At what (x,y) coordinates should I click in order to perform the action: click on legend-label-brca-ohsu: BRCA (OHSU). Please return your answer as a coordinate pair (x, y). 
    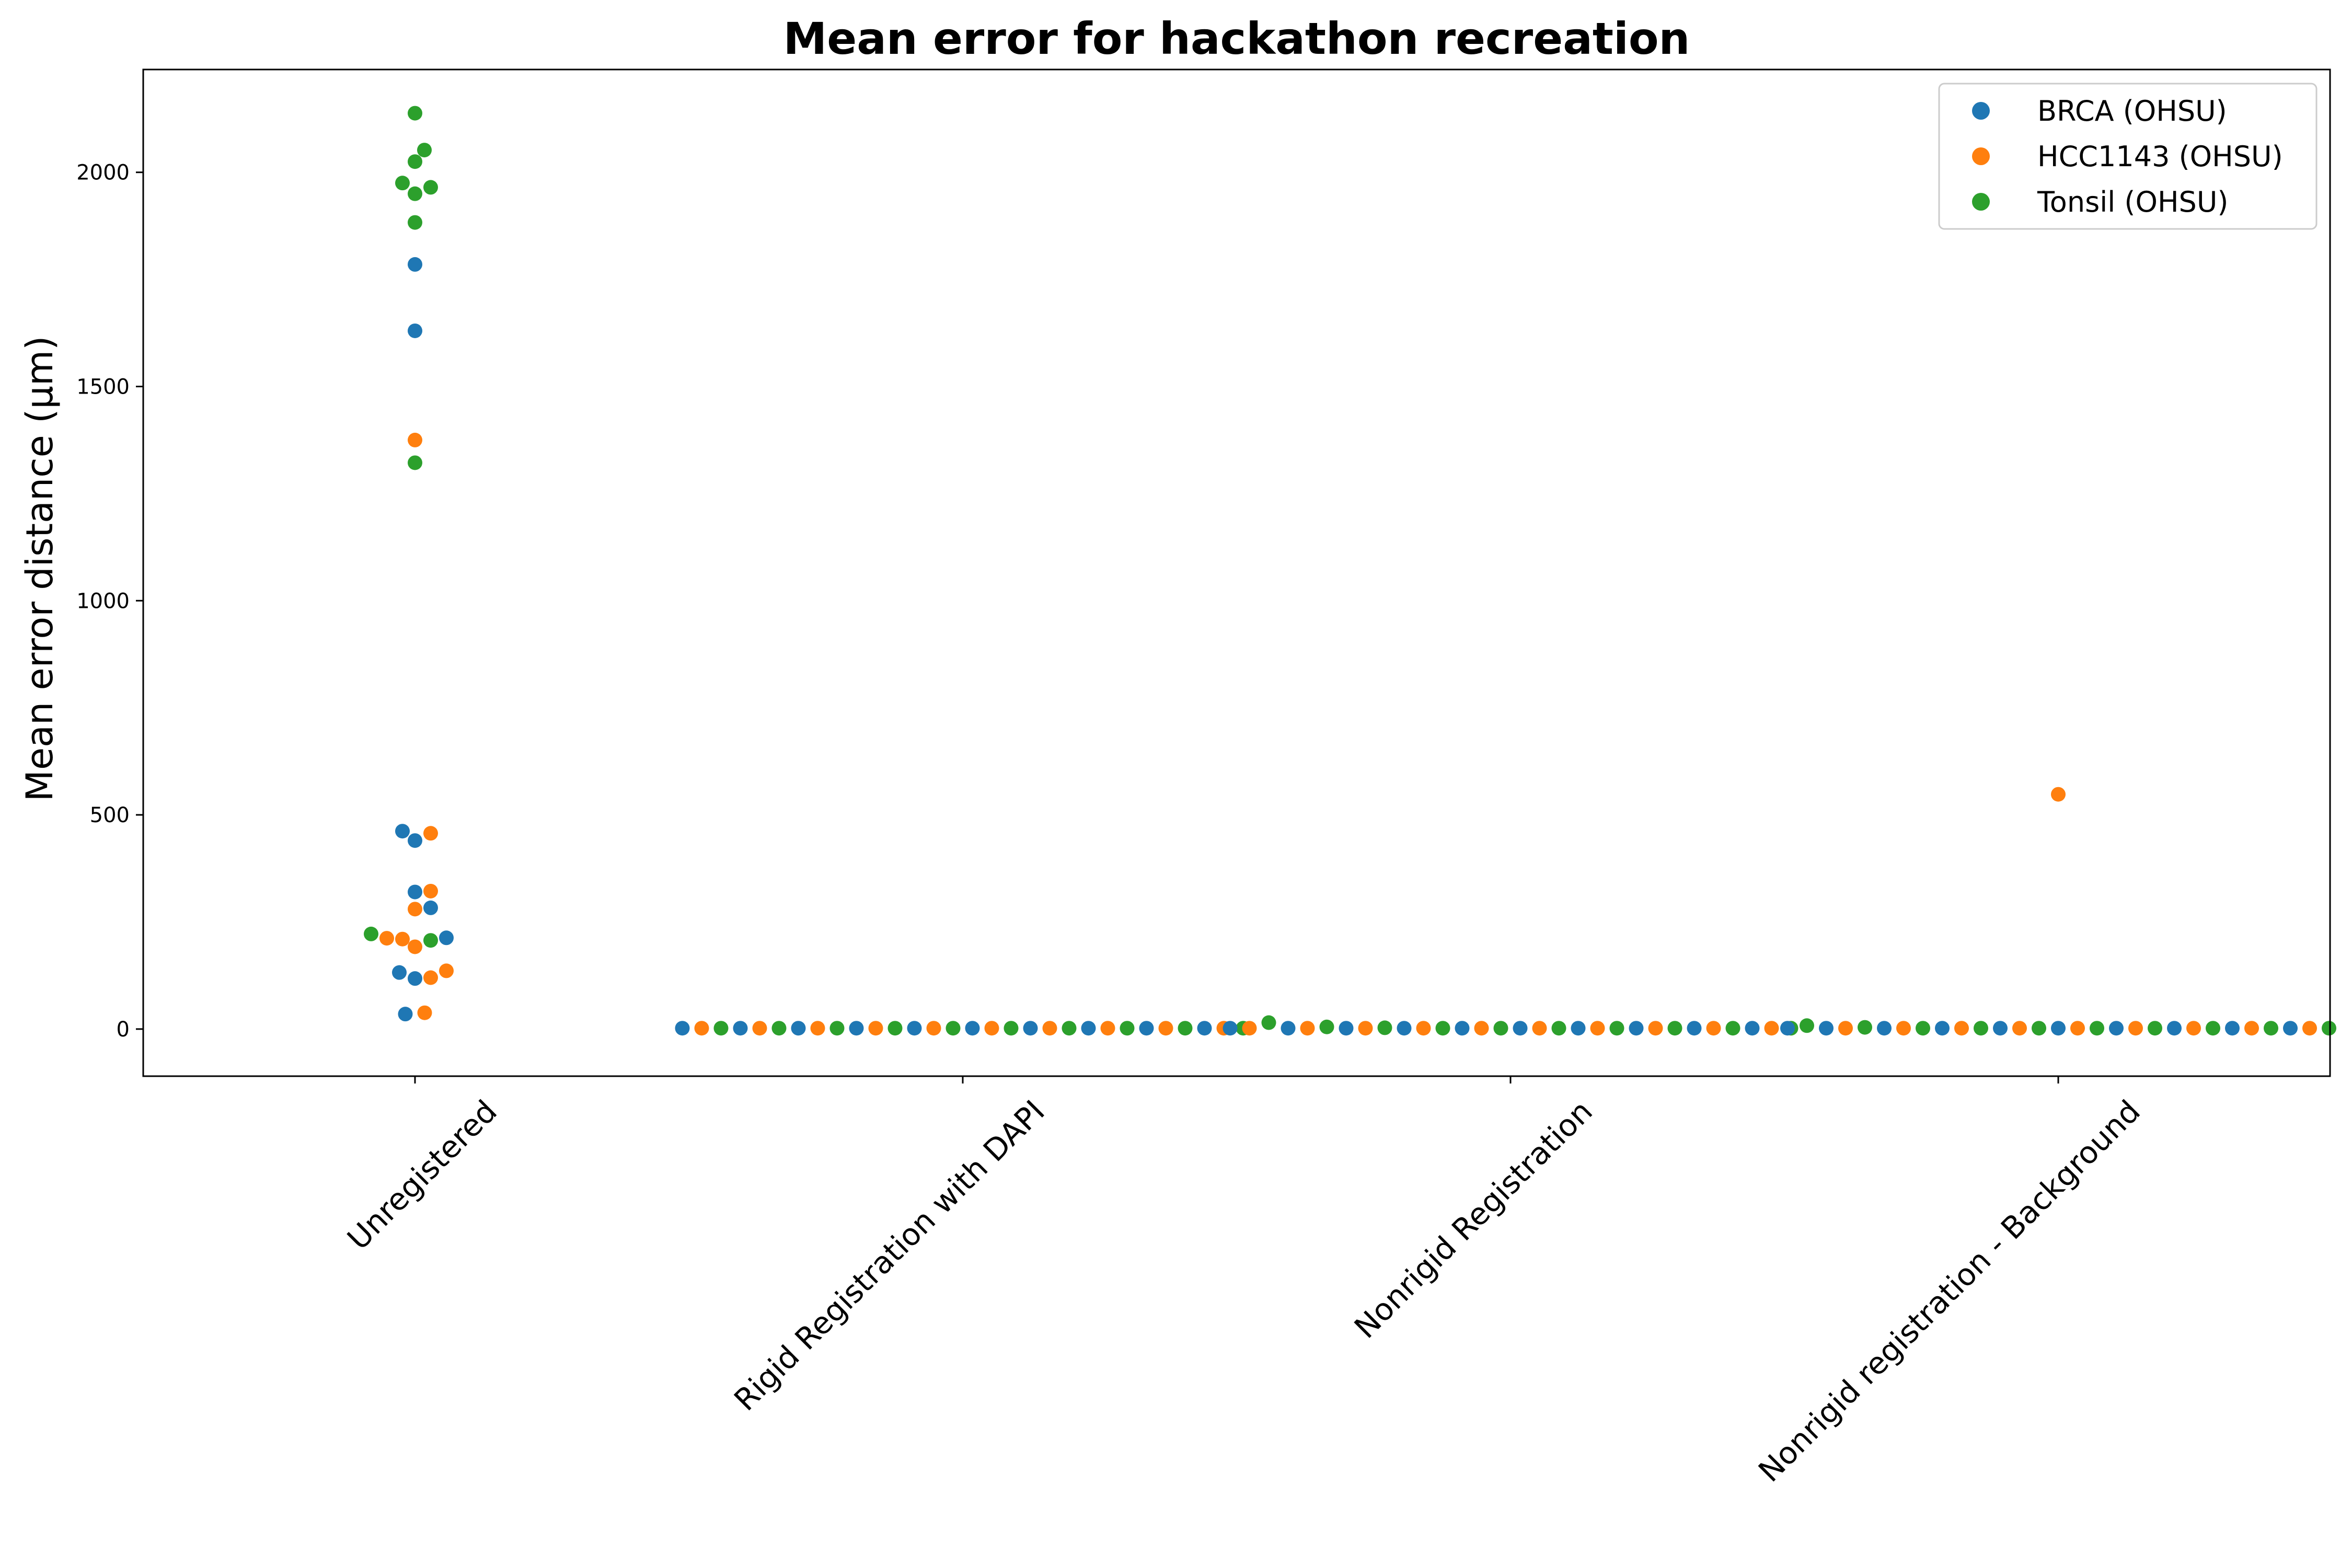
    Looking at the image, I should click on (2132, 111).